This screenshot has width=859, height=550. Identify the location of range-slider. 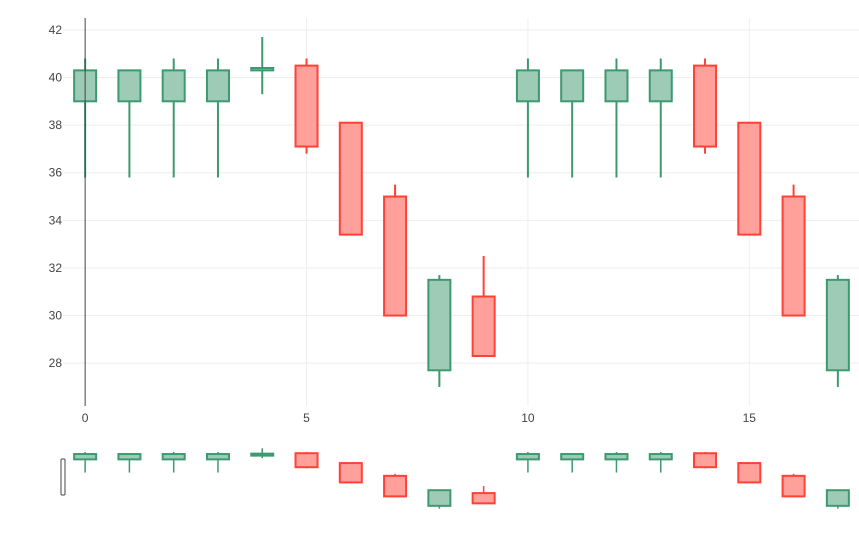
(455, 478).